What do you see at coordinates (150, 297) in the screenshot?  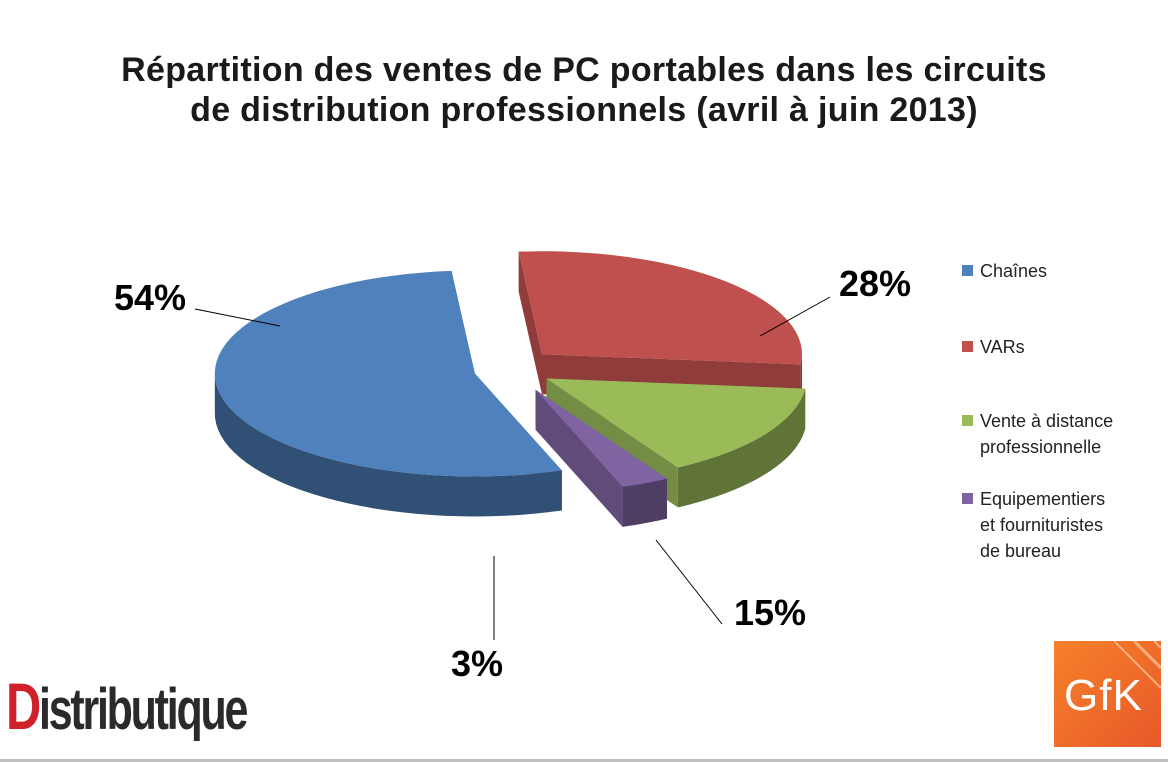 I see `data-label: 54%` at bounding box center [150, 297].